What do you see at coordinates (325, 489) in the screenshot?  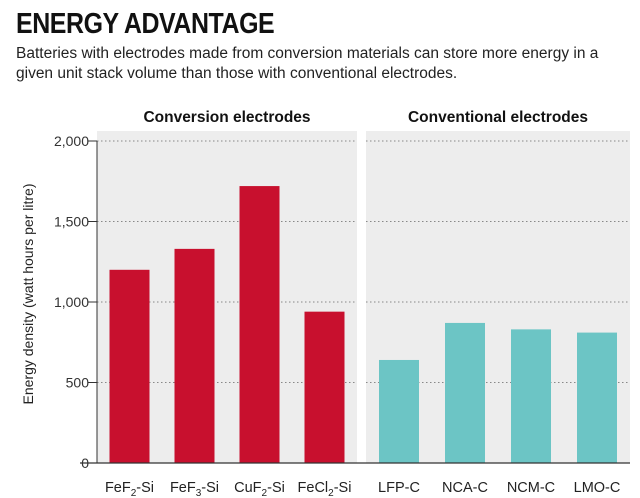 I see `category-label: FeCl2-Si` at bounding box center [325, 489].